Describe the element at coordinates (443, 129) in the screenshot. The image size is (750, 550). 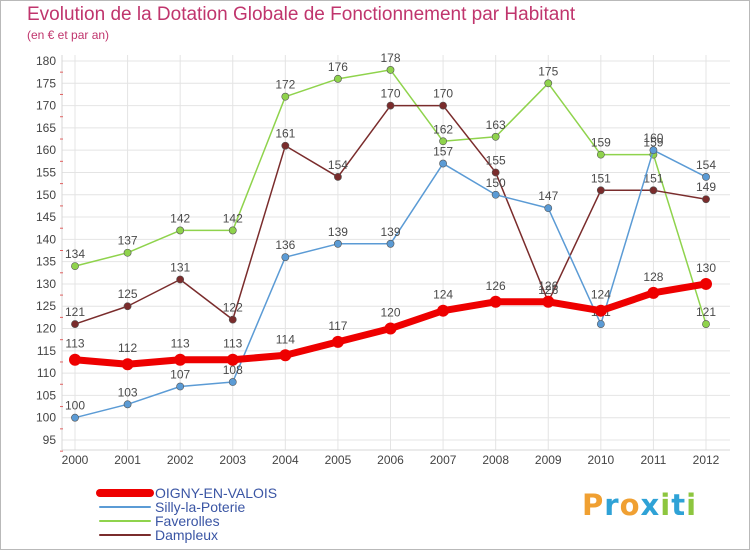
I see `data-label: 162` at that location.